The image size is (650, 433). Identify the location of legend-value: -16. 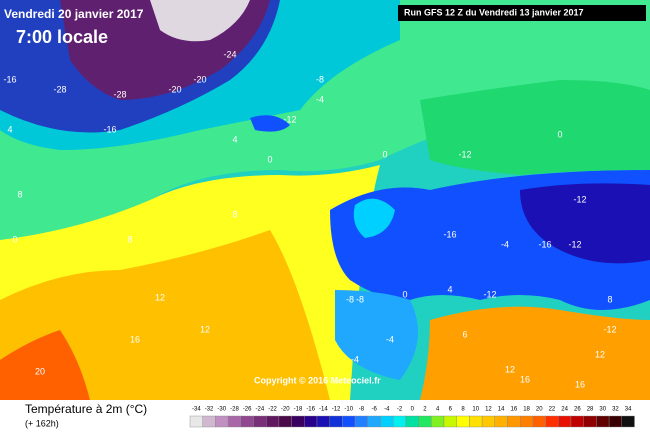
(310, 410).